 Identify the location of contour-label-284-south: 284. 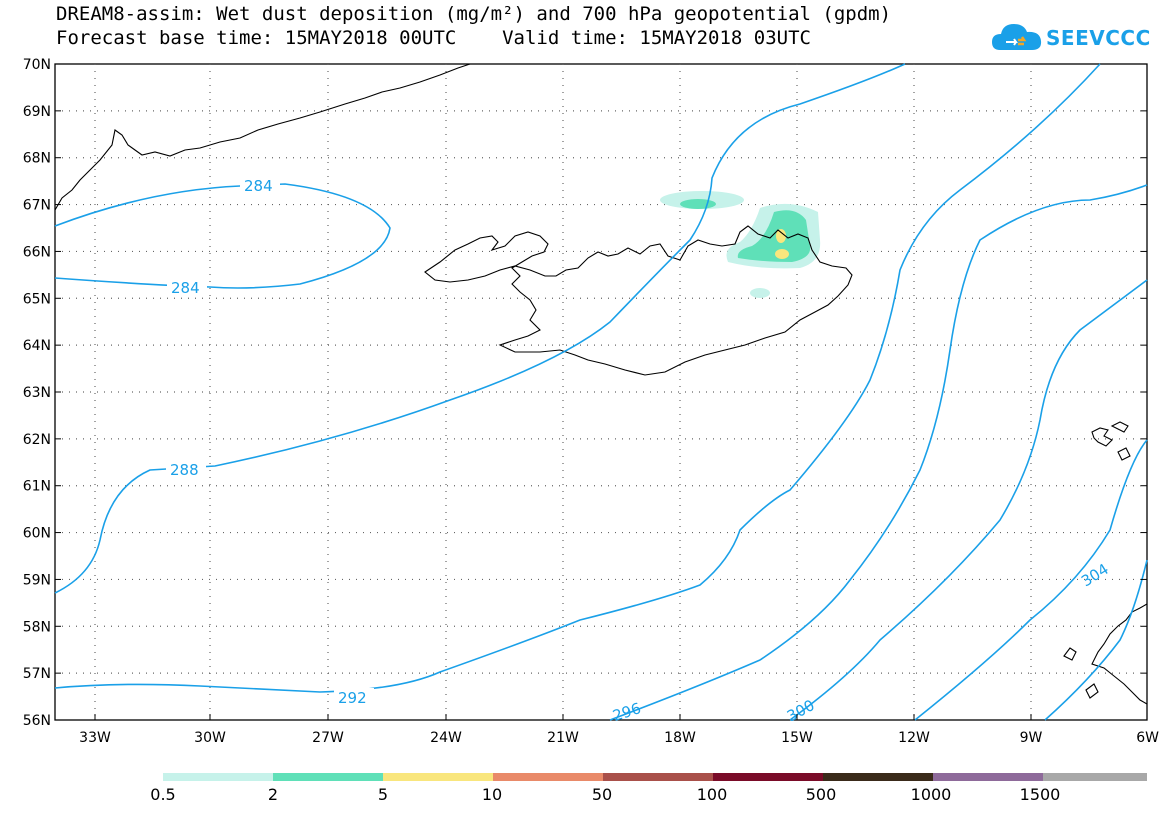
(185, 288).